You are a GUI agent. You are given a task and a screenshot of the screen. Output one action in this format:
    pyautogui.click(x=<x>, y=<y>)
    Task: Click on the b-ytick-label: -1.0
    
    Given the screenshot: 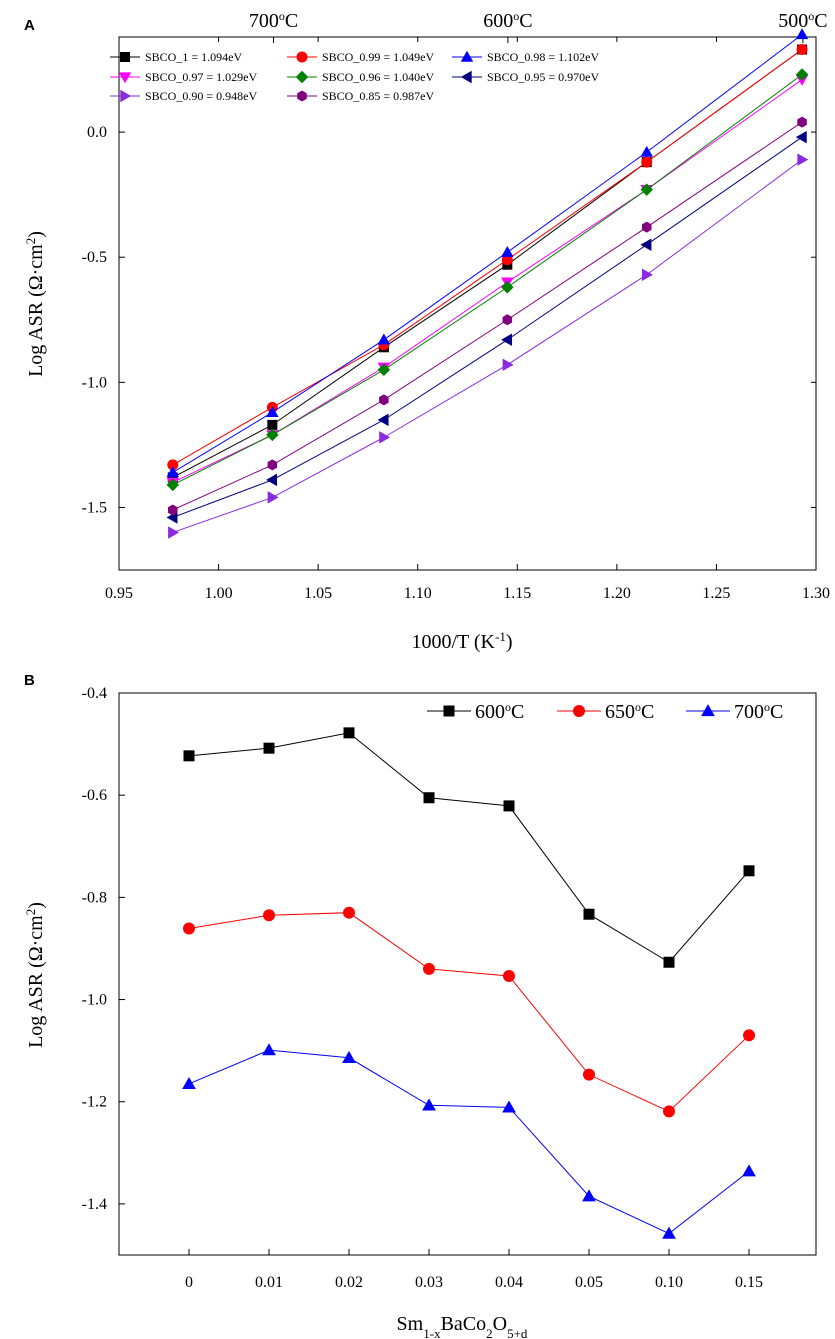 What is the action you would take?
    pyautogui.click(x=94, y=1000)
    